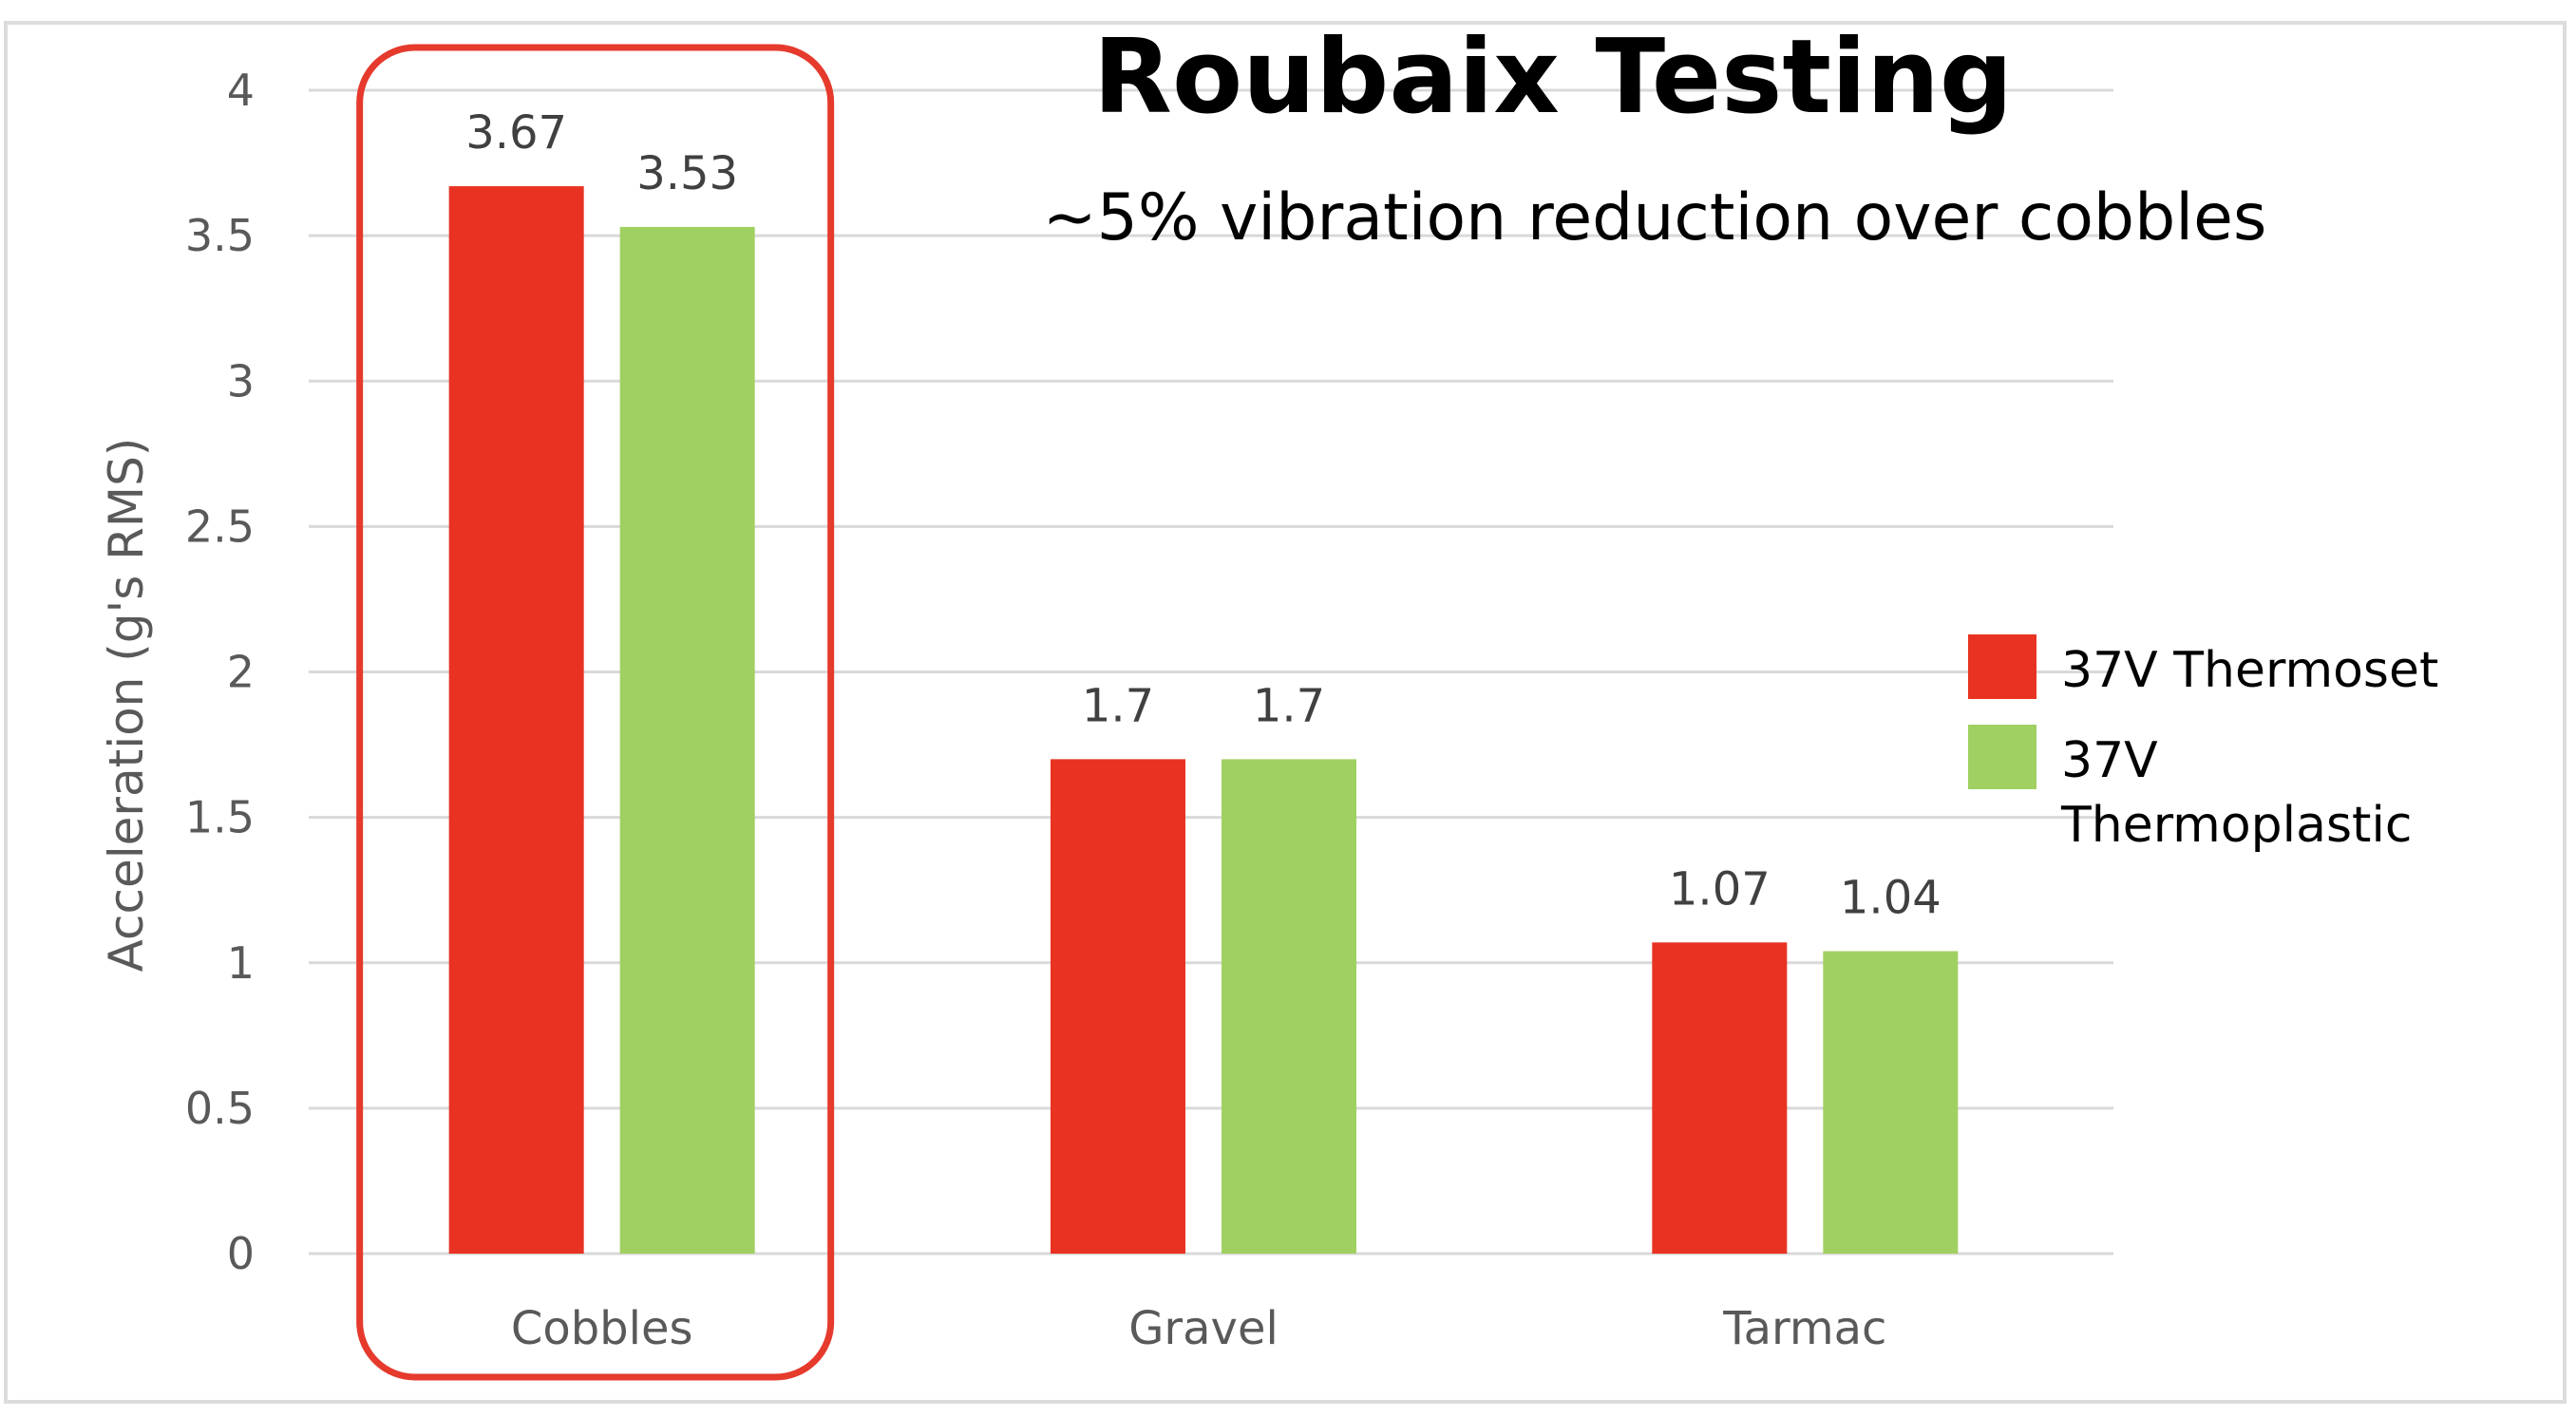 This screenshot has width=2576, height=1417. Describe the element at coordinates (602, 1329) in the screenshot. I see `x-category-label: Cobbles` at that location.